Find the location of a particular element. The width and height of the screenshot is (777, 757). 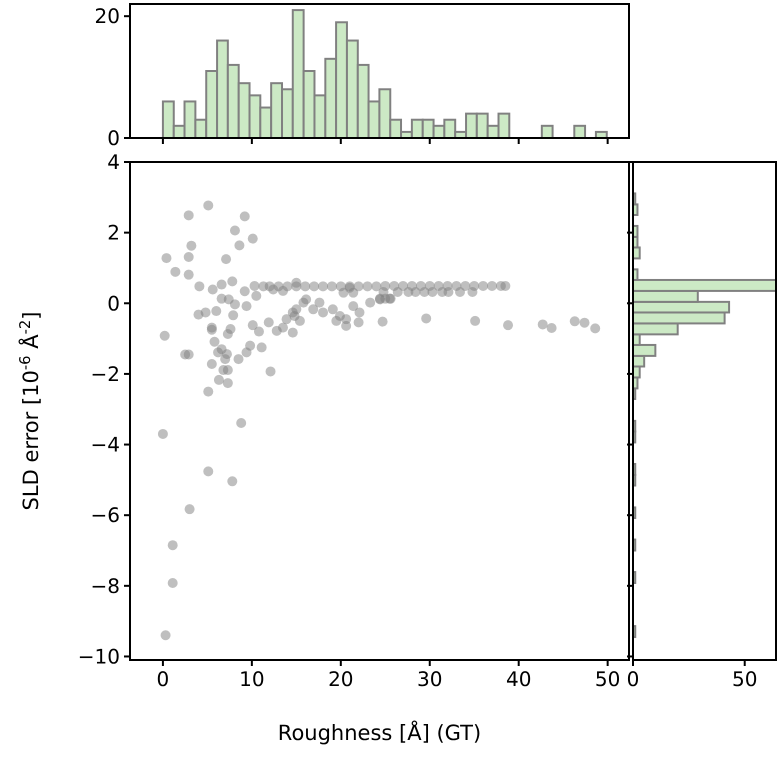

y-tick-label: 2 is located at coordinates (113, 232).